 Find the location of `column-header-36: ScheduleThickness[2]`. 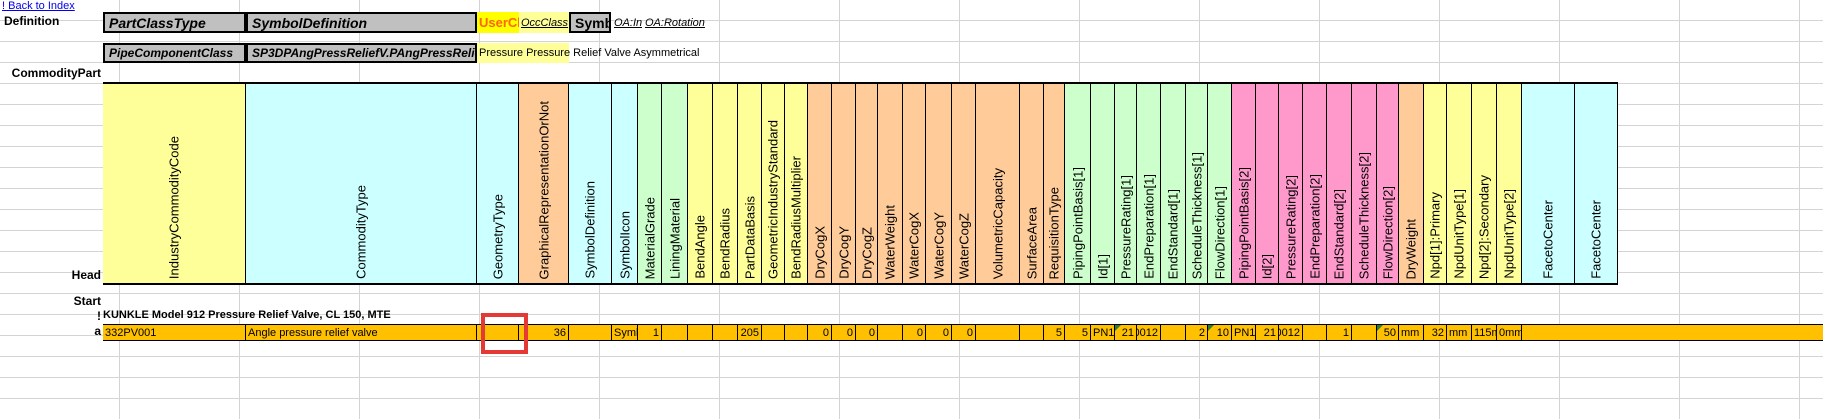

column-header-36: ScheduleThickness[2] is located at coordinates (1364, 183).